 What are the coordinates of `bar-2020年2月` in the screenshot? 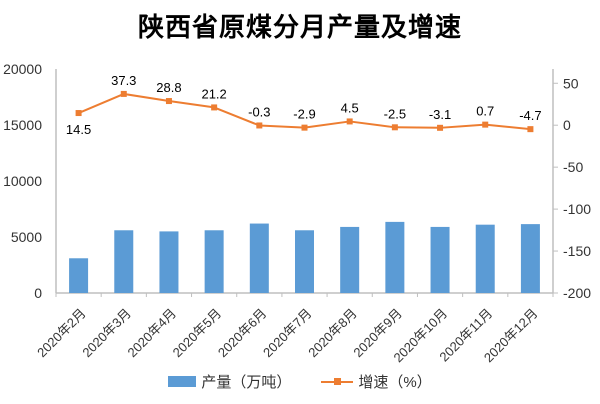 It's located at (79, 275).